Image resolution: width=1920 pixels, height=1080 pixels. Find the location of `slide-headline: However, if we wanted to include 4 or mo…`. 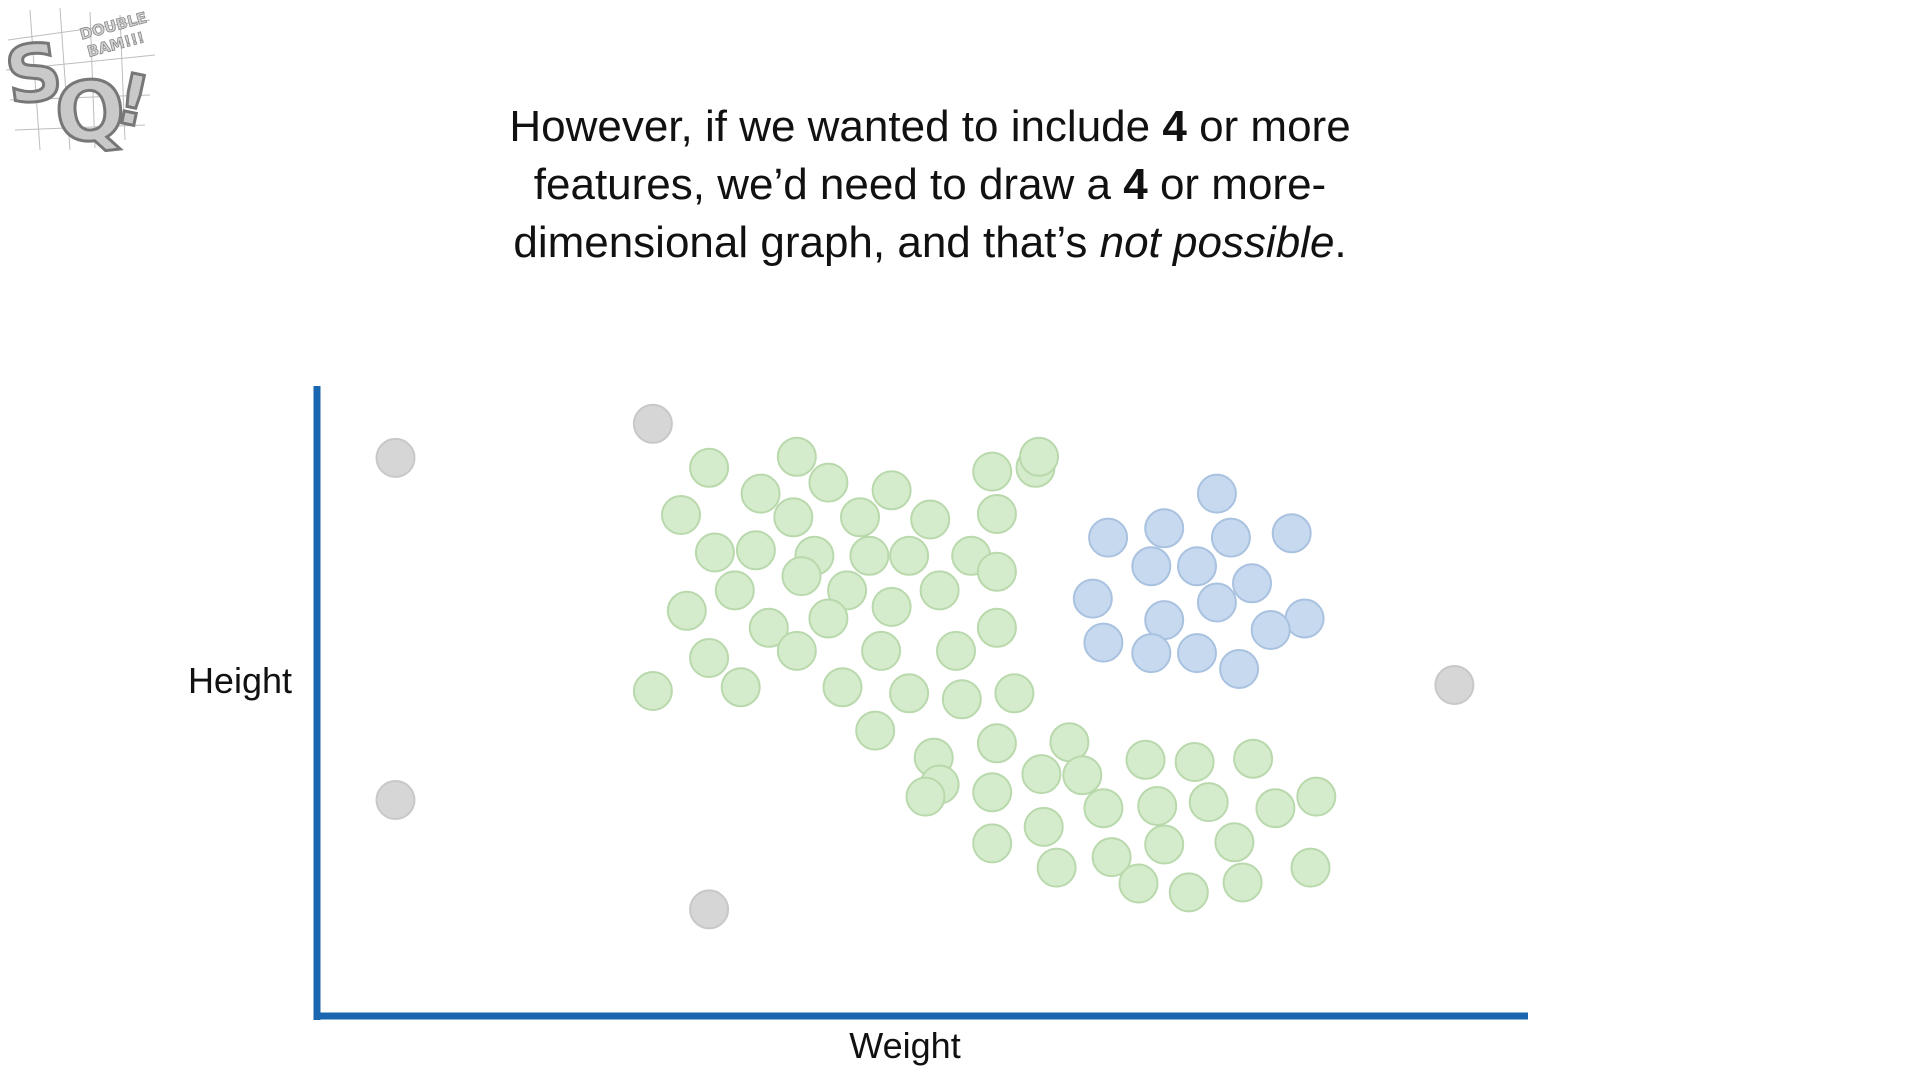

slide-headline: However, if we wanted to include 4 or mo… is located at coordinates (930, 185).